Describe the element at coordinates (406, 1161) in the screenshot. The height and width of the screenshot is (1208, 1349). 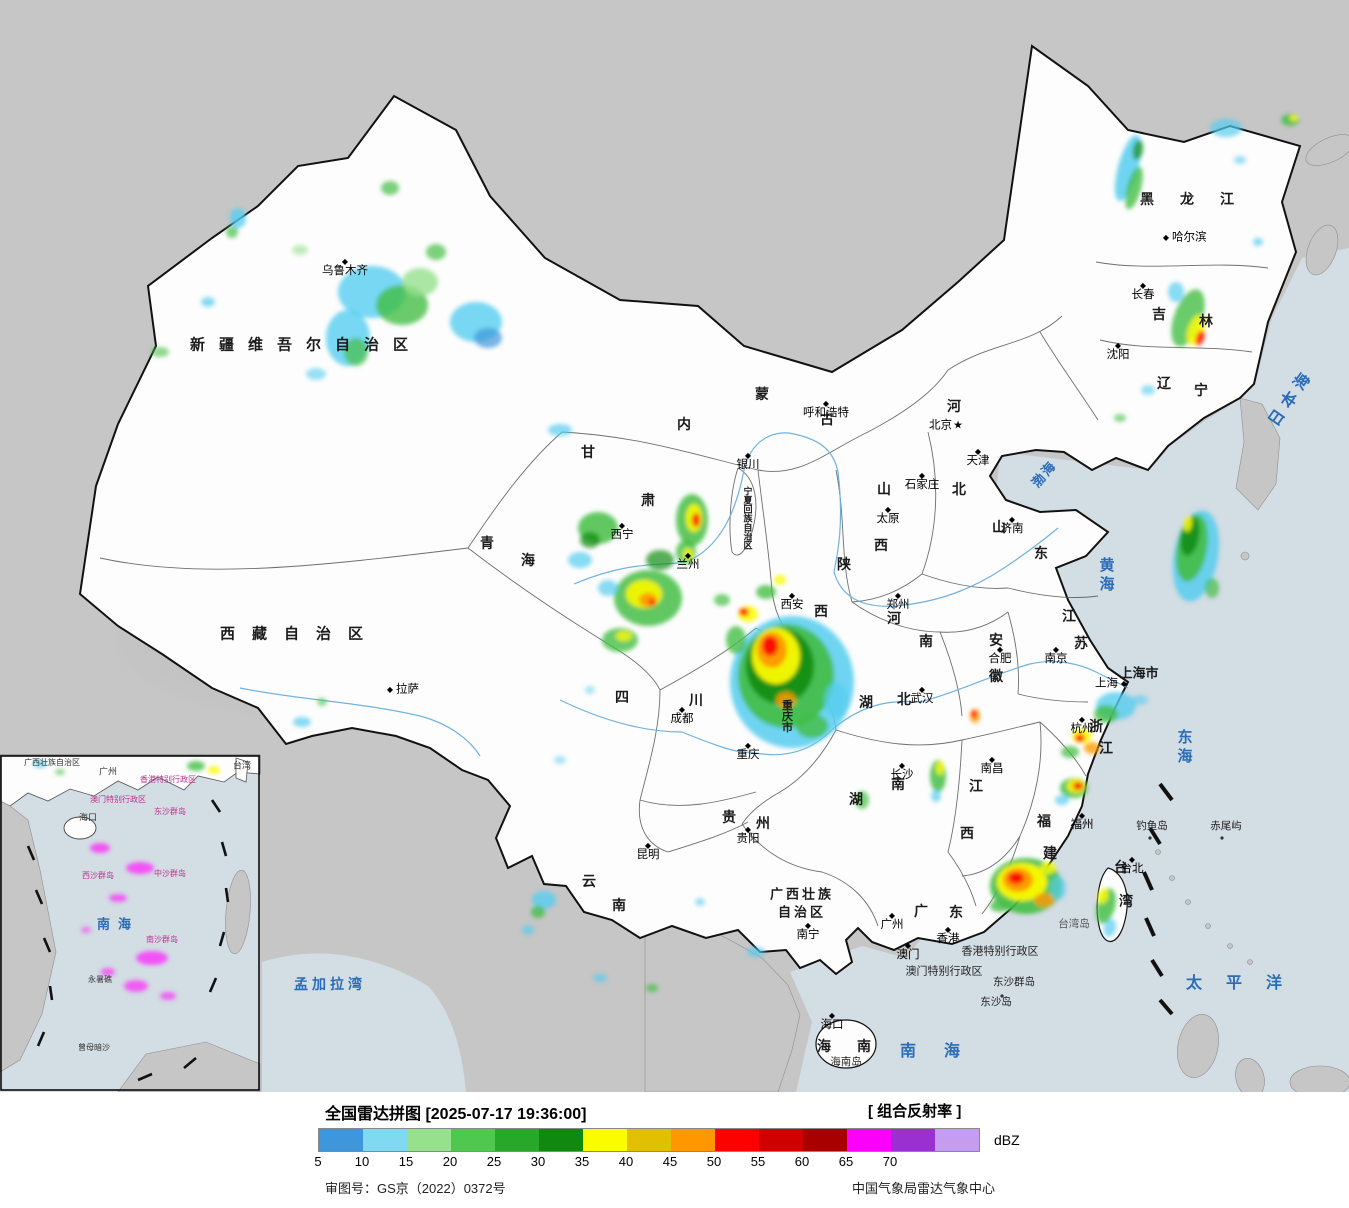
I see `legend-tick: 15` at that location.